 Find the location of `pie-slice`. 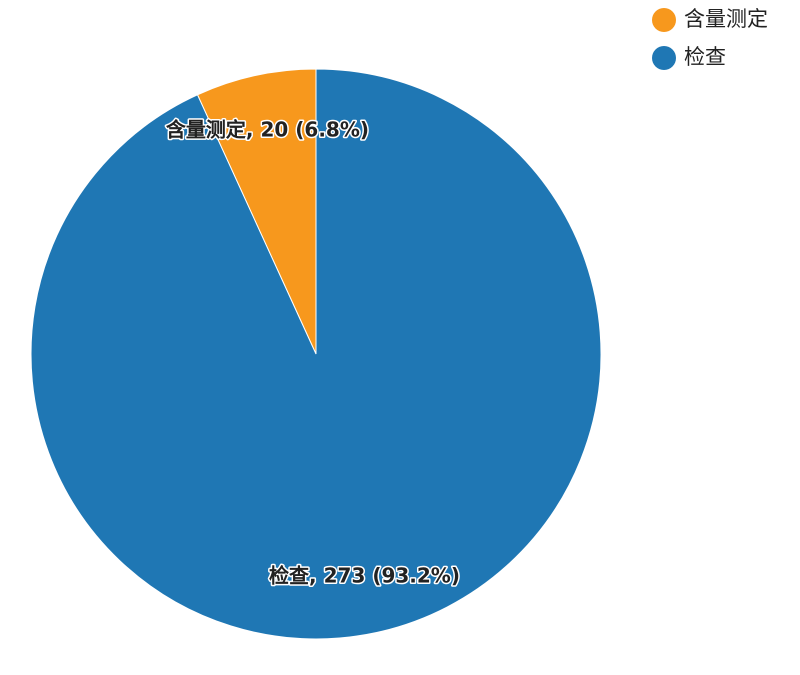

pie-slice is located at coordinates (256, 211).